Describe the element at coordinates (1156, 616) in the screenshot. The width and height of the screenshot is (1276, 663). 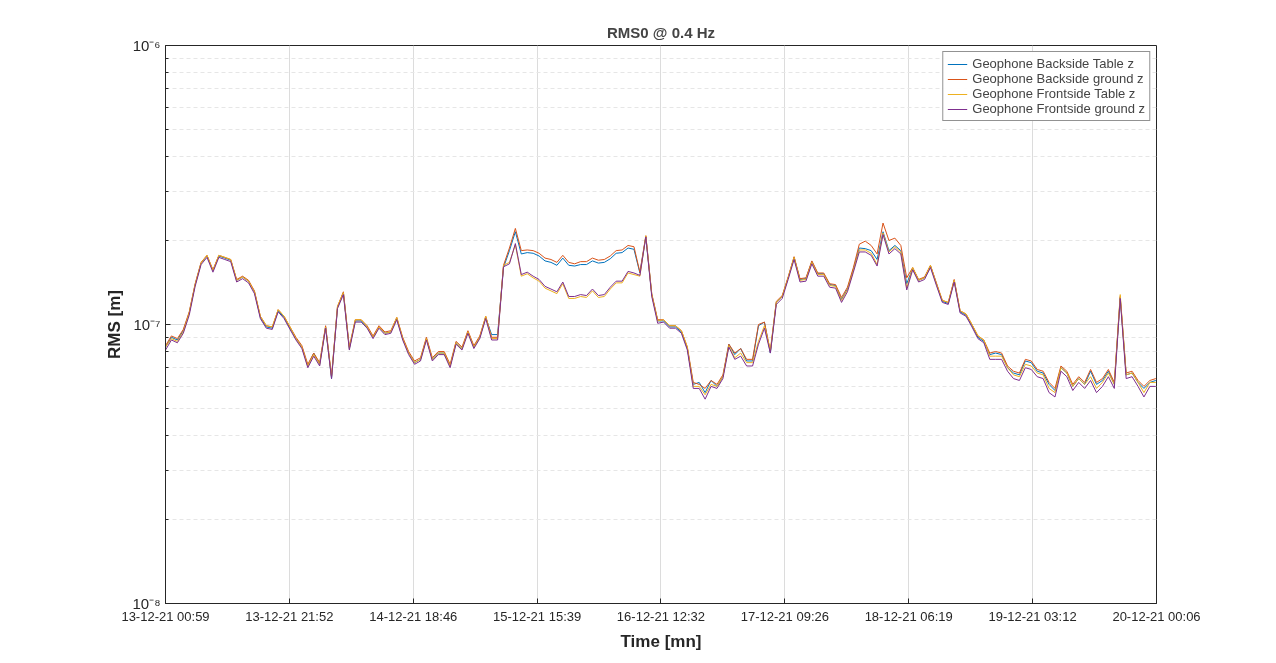
I see `x-tick-label: 20-12-21 00:06` at that location.